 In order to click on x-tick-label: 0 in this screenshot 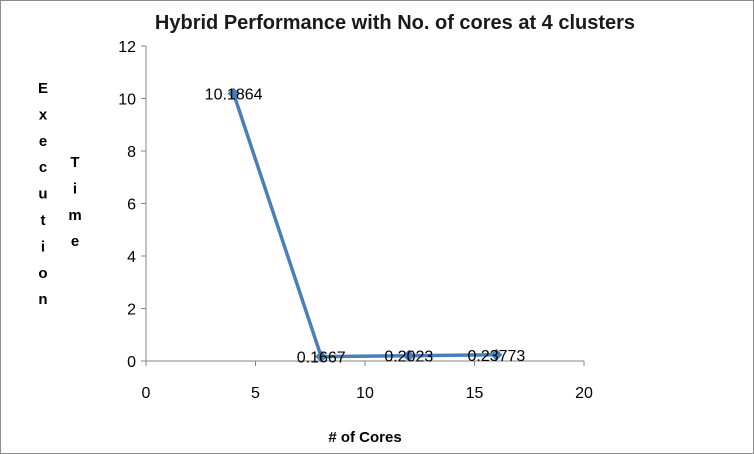, I will do `click(146, 393)`.